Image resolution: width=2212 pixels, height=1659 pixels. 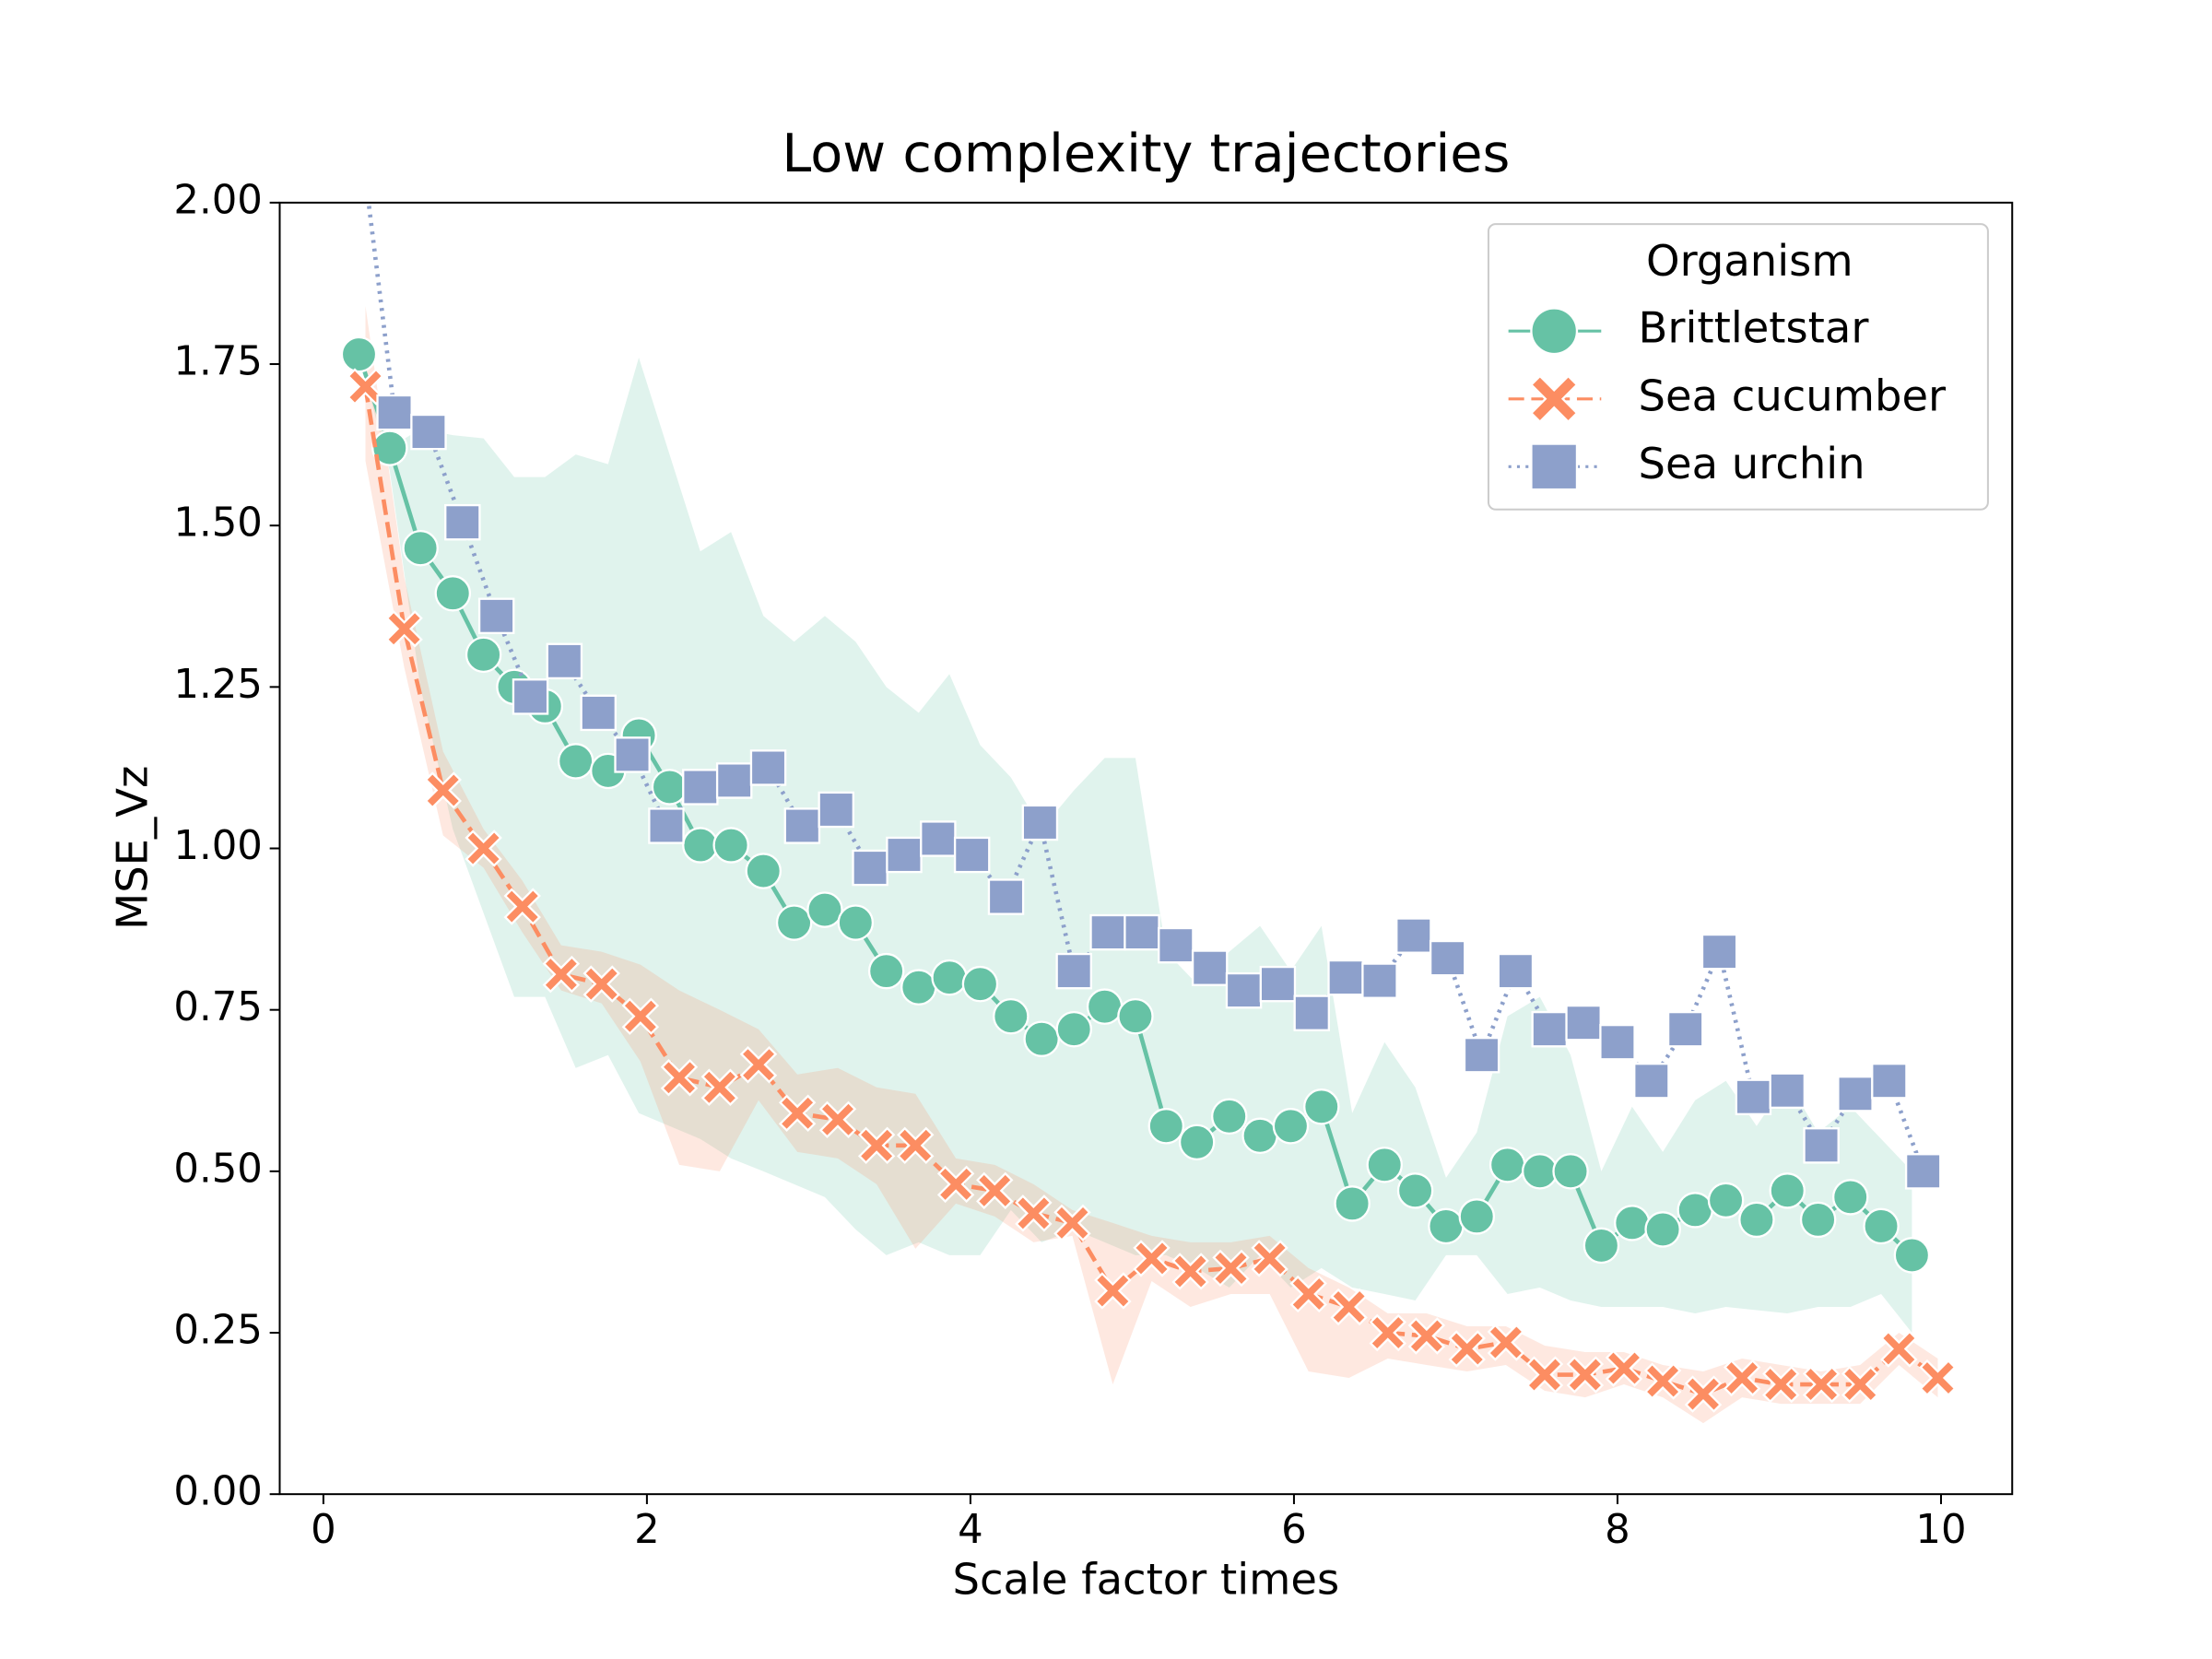 What do you see at coordinates (218, 362) in the screenshot?
I see `y-tick-label: 1.75` at bounding box center [218, 362].